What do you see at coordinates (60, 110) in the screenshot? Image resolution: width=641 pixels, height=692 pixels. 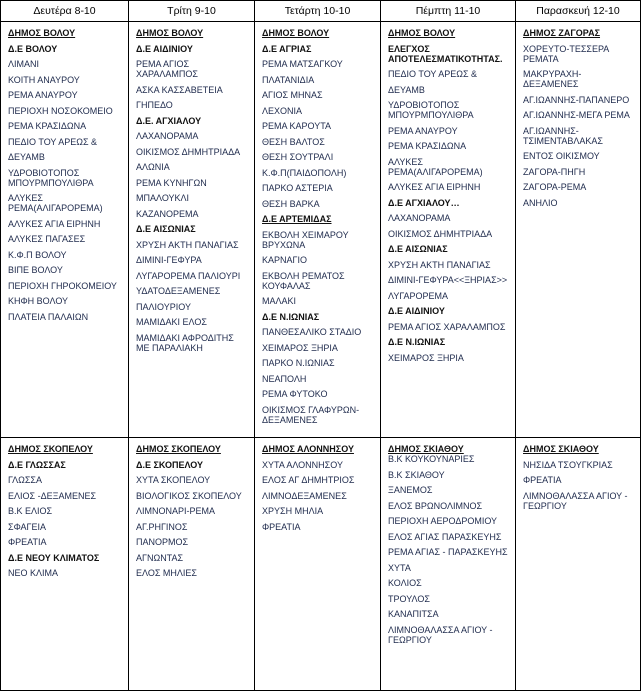 I see `location-item: ΠΕΡΙΟΧΗ ΝΟΣΟΚΟΜΕΙΟ` at bounding box center [60, 110].